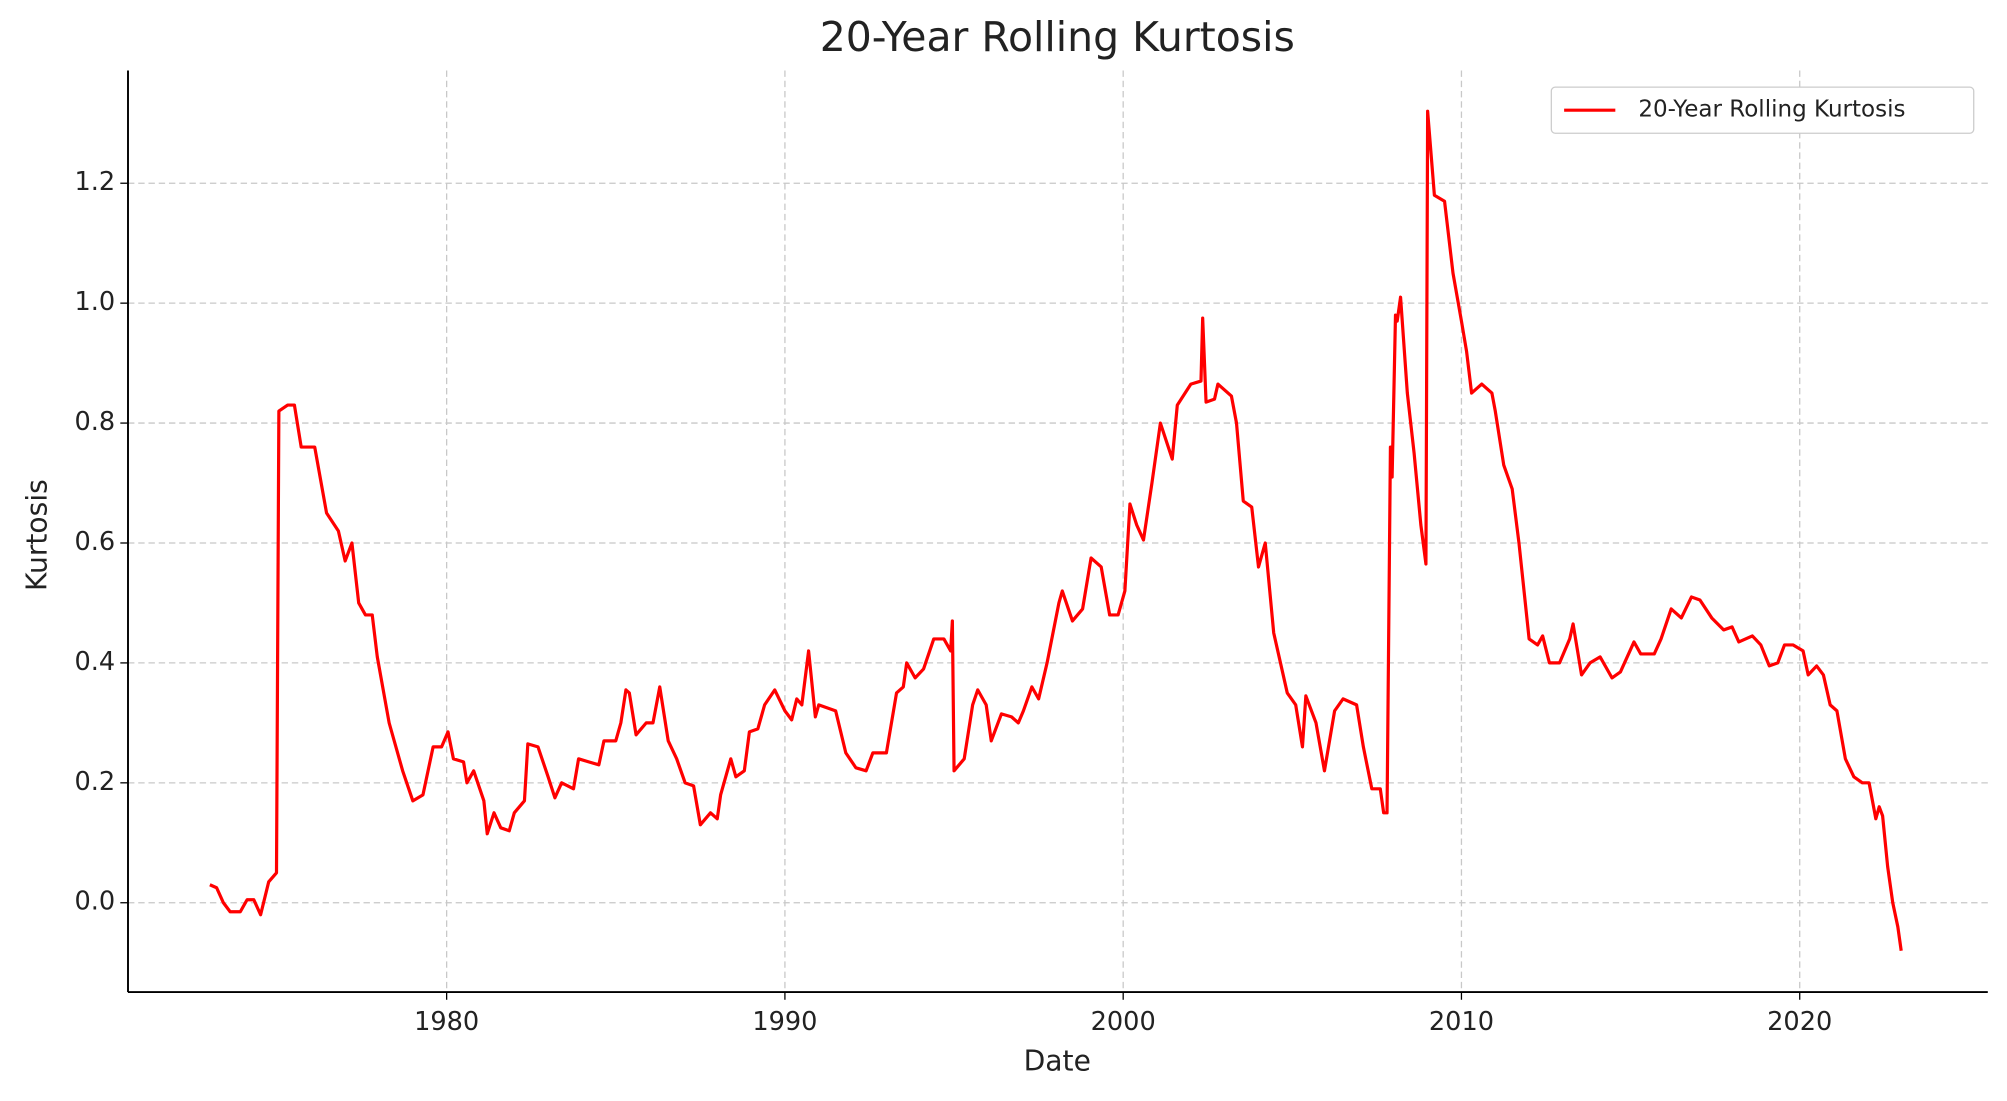 This screenshot has height=1101, width=2007. Describe the element at coordinates (95, 542) in the screenshot. I see `y-tick-label: 0.6` at that location.